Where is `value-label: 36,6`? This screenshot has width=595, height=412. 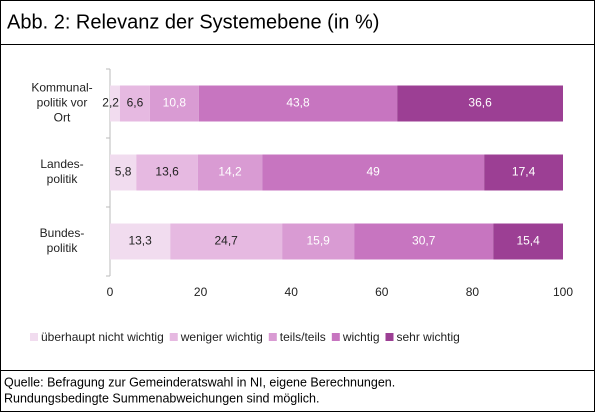 value-label: 36,6 is located at coordinates (480, 103).